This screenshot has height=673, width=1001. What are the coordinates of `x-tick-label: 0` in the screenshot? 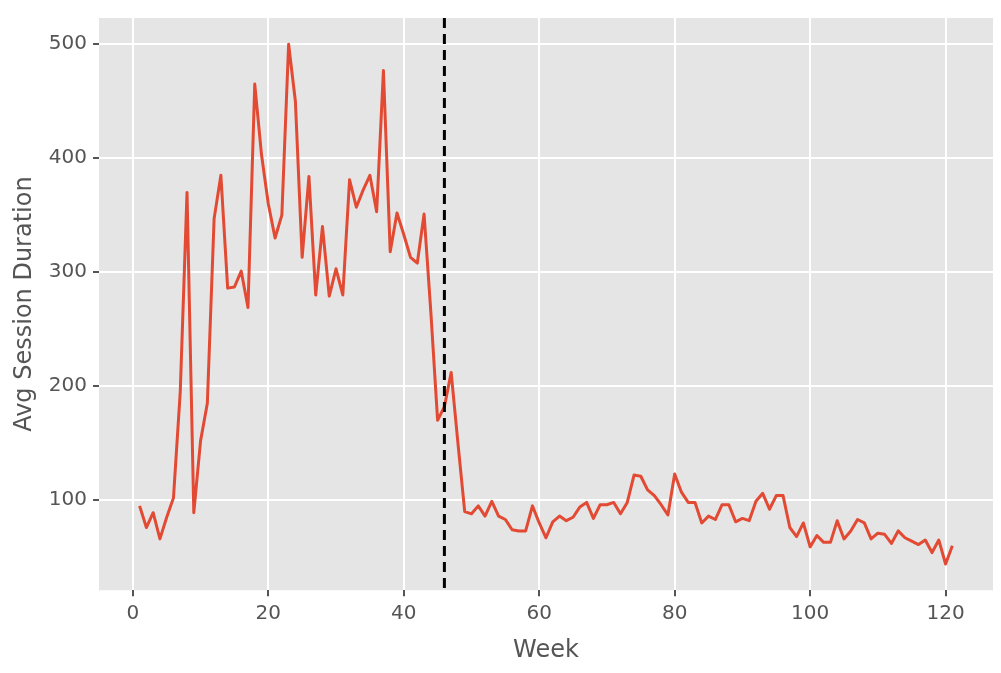 It's located at (133, 612).